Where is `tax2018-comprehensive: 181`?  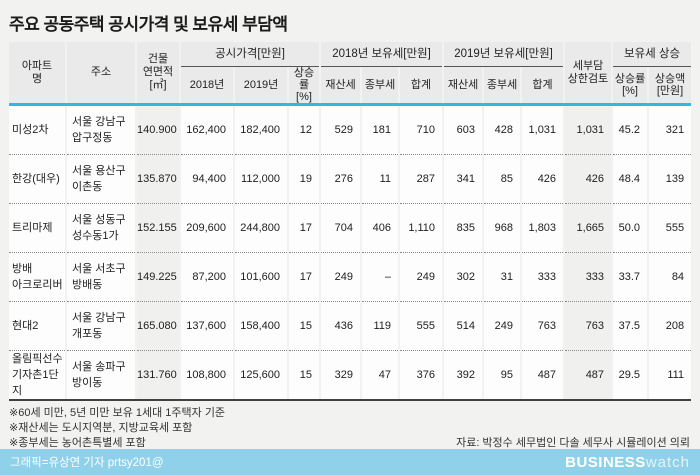 tax2018-comprehensive: 181 is located at coordinates (380, 130).